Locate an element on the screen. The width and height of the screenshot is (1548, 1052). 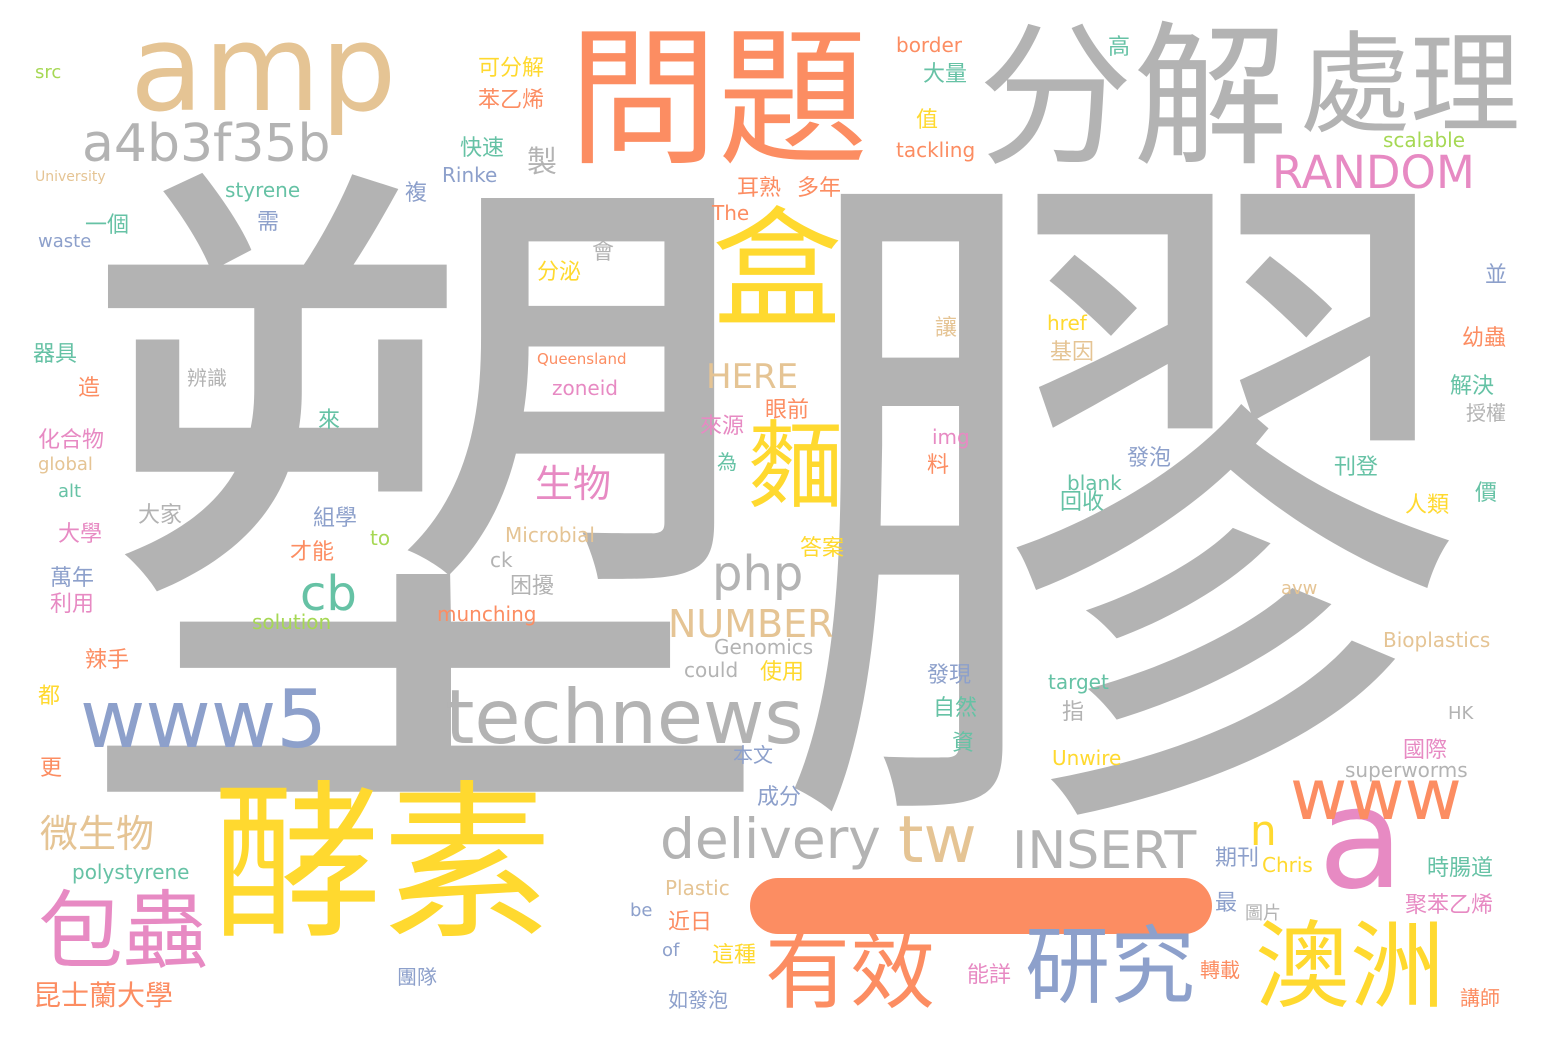
cloud-word: could is located at coordinates (711, 670).